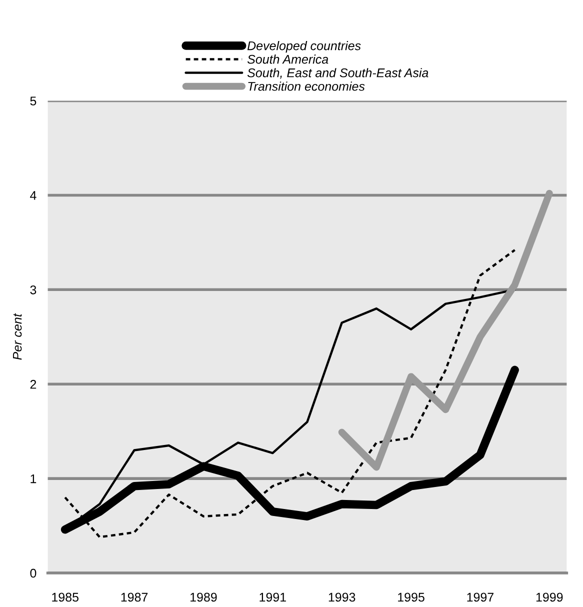 The image size is (583, 607). I want to click on legend-label: Transition economies, so click(306, 86).